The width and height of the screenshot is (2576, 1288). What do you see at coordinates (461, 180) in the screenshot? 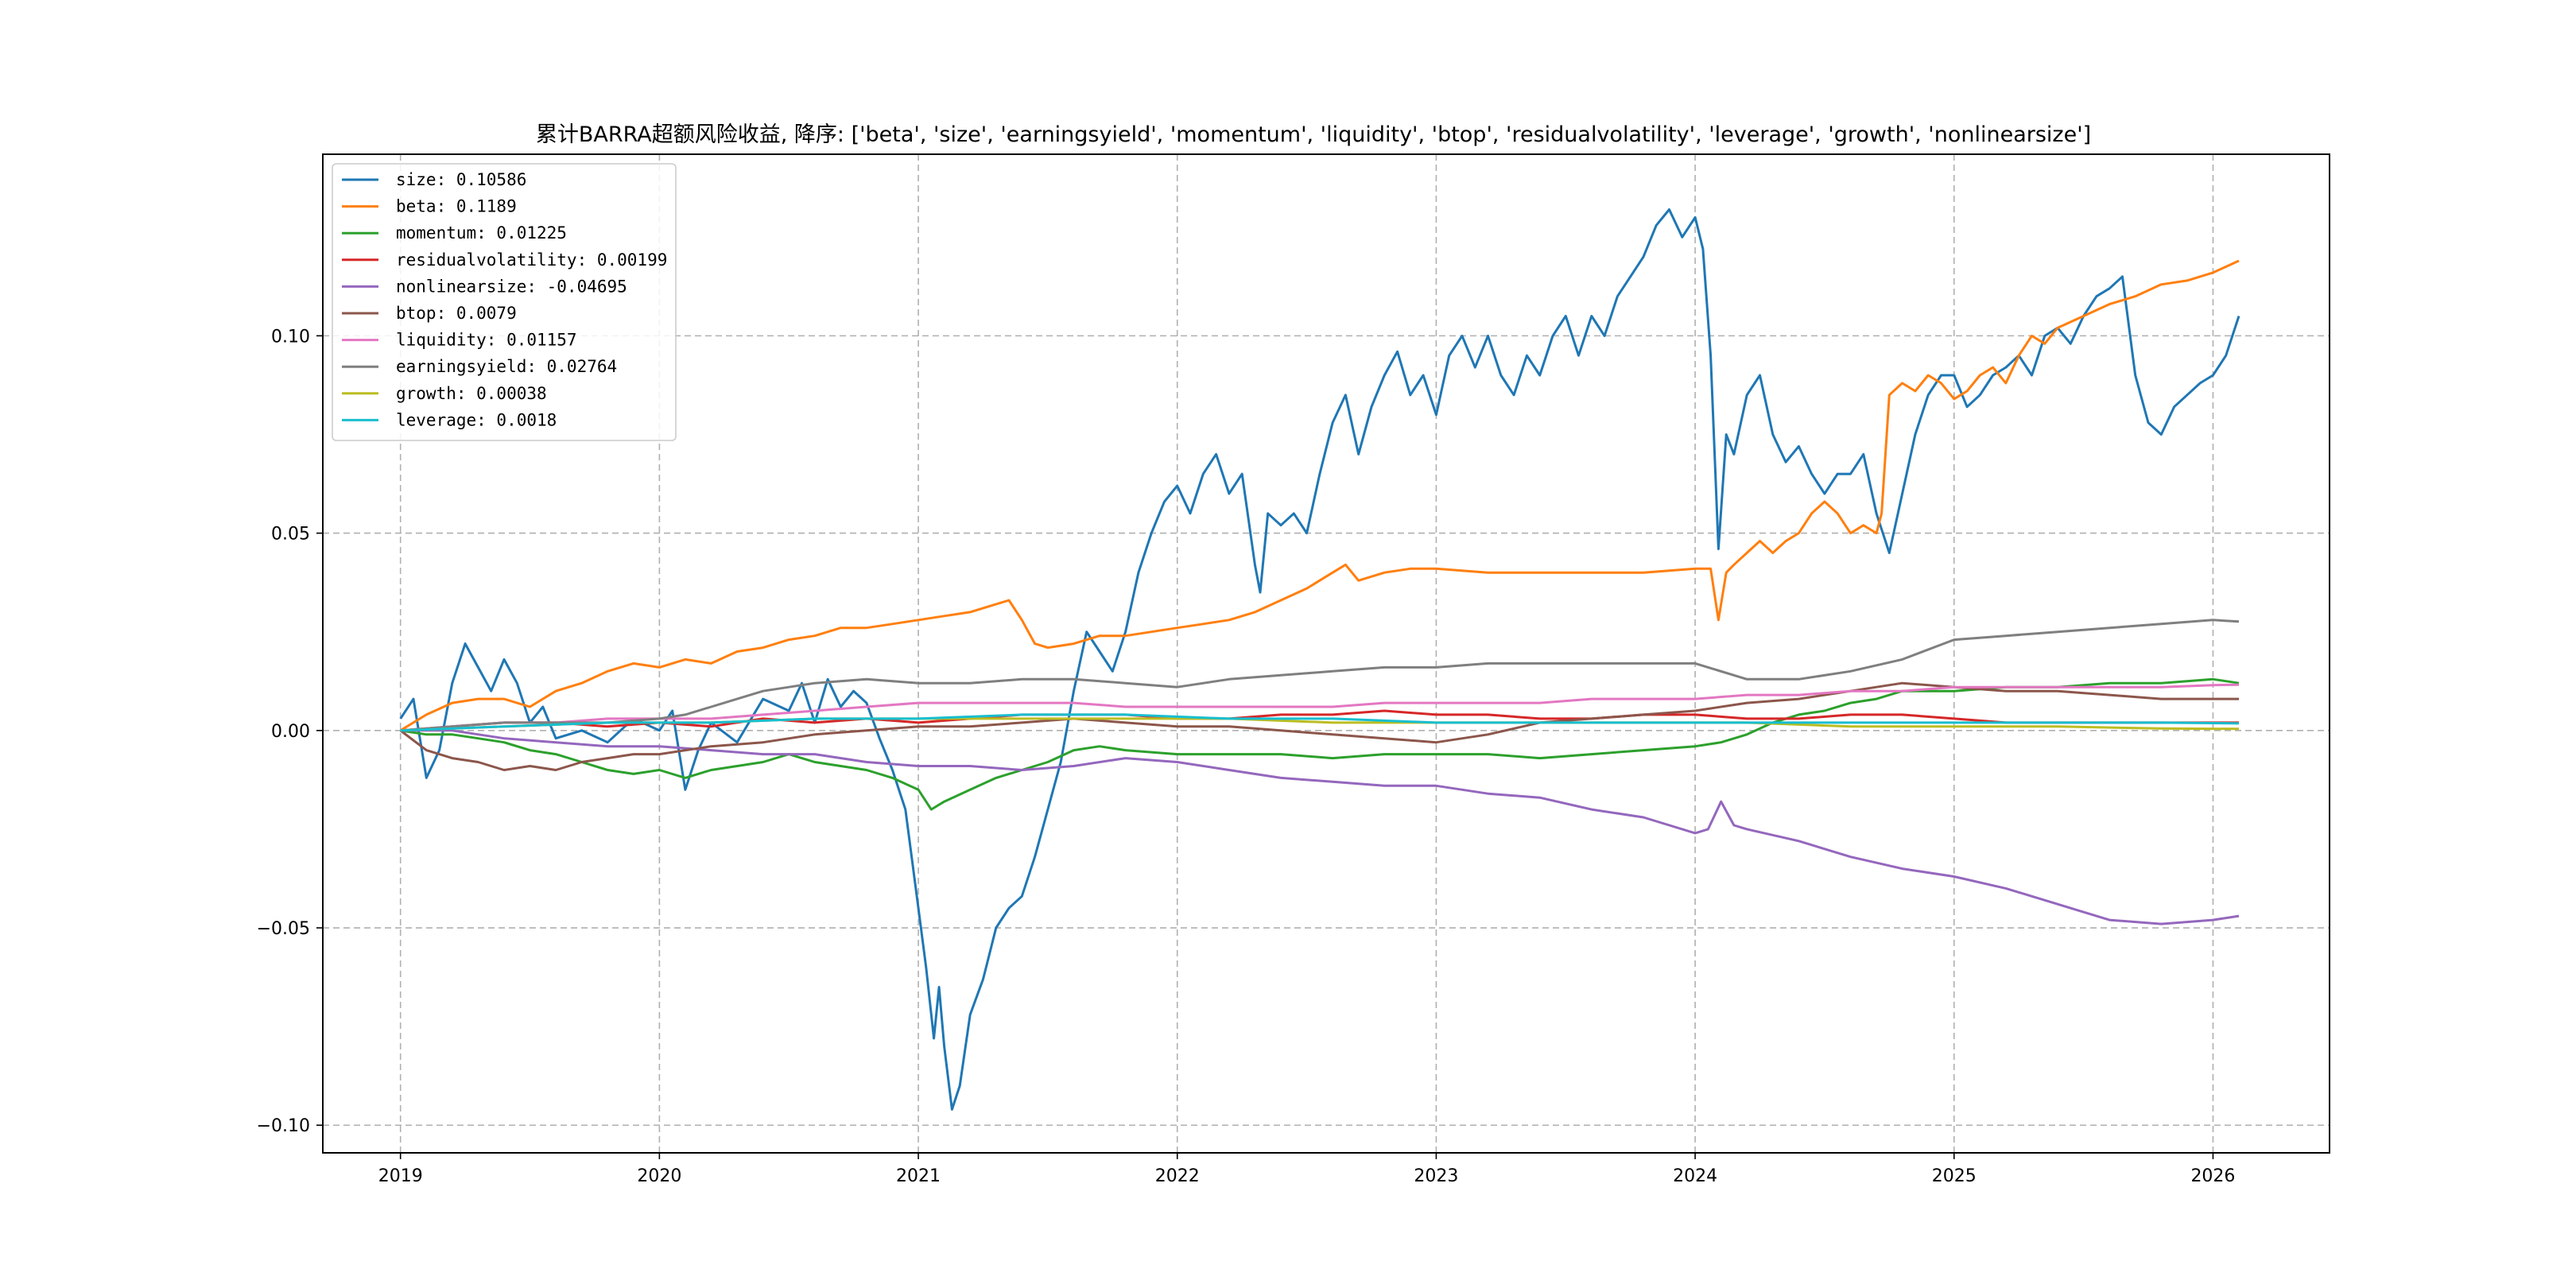
I see `legend-label-size: size: 0.10586` at bounding box center [461, 180].